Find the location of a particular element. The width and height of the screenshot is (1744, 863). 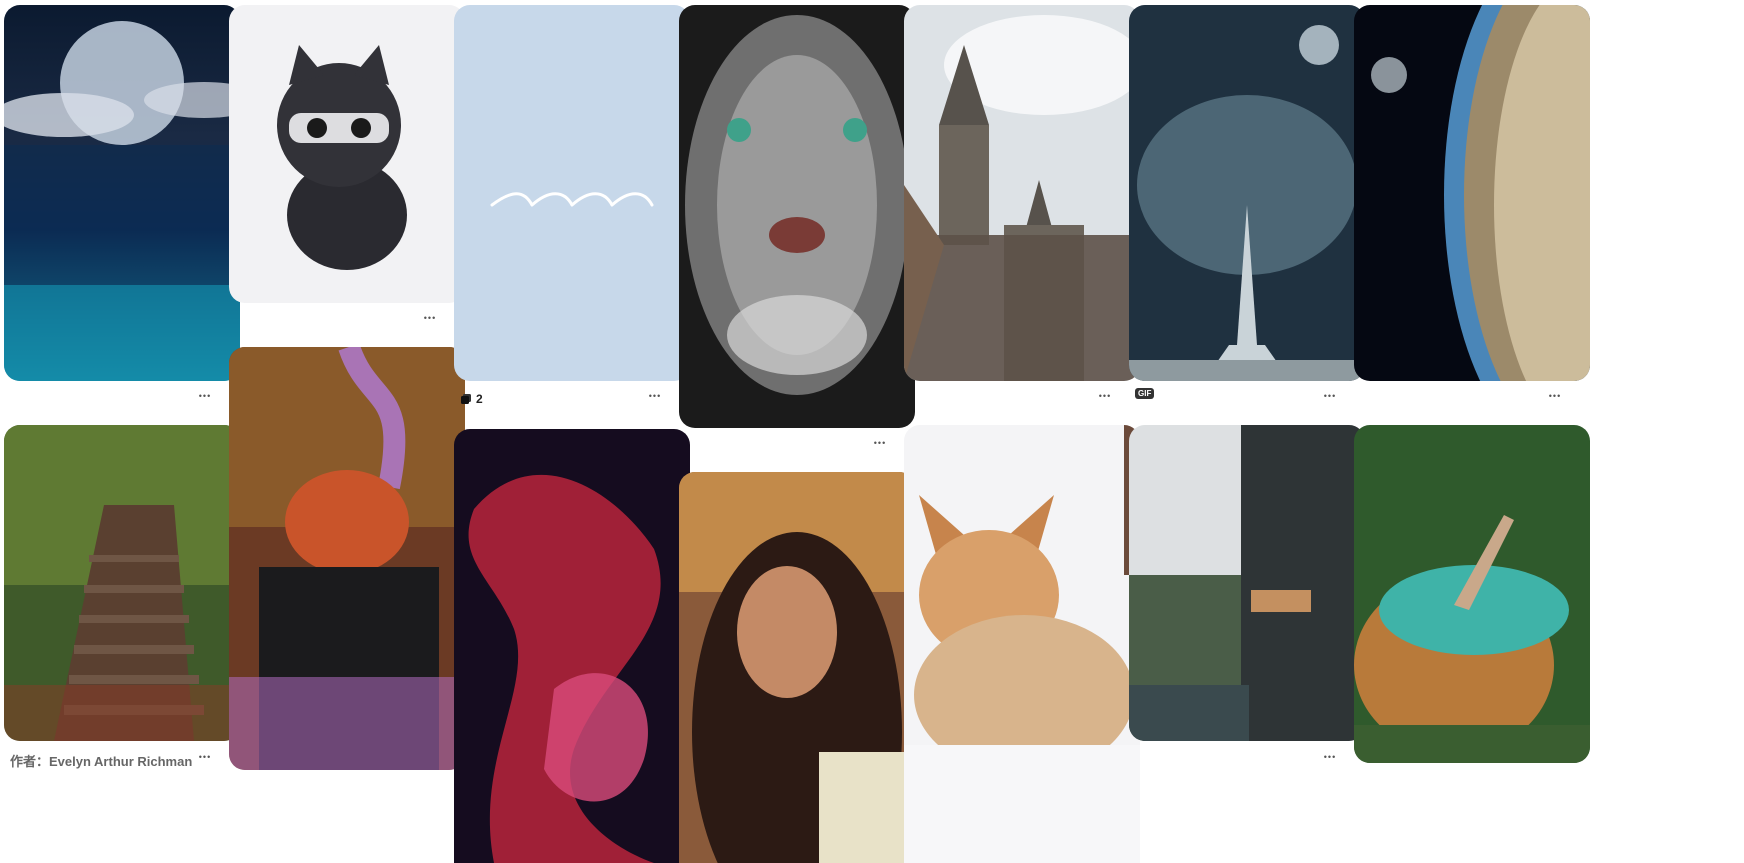

pin-castle is located at coordinates (1022, 193).